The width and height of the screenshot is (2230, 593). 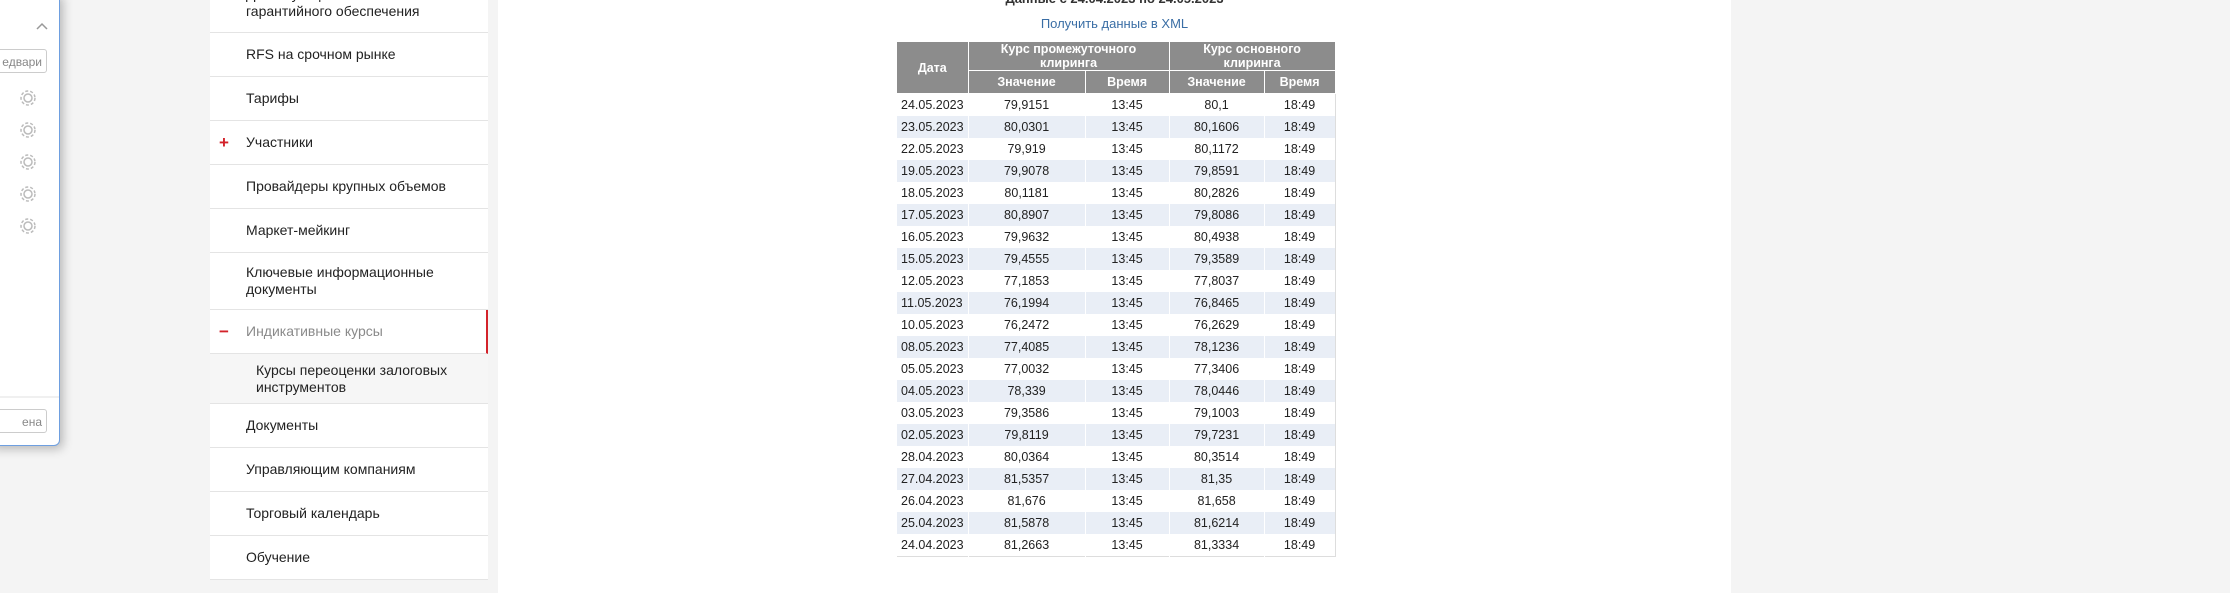 What do you see at coordinates (932, 104) in the screenshot?
I see `table-cell: 24.05.2023` at bounding box center [932, 104].